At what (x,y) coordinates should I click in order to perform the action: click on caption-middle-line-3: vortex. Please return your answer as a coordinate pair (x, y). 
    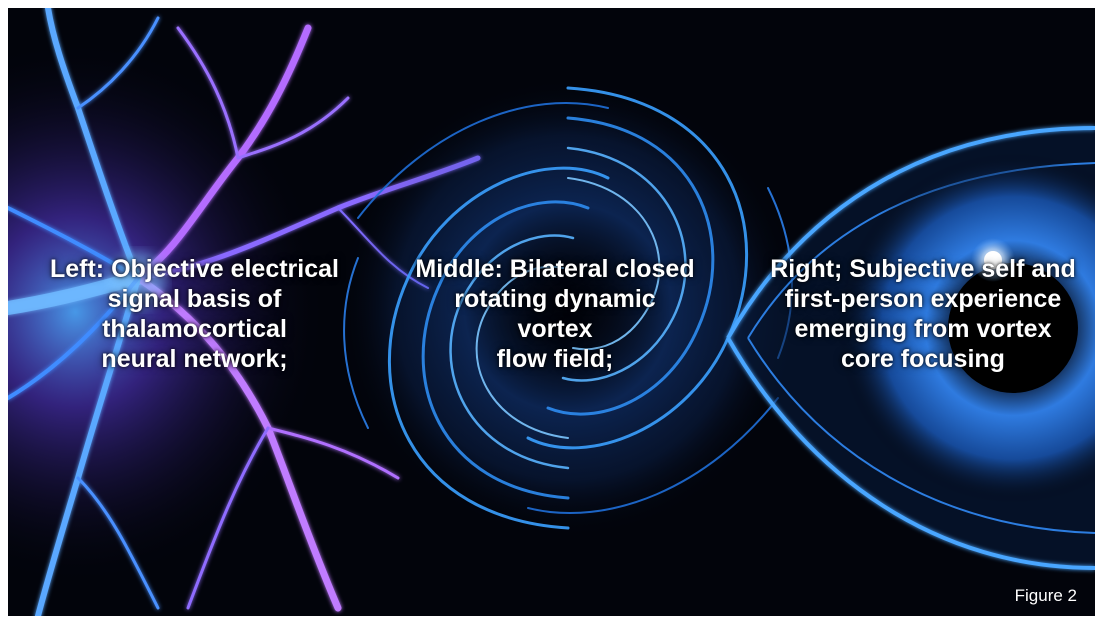
    Looking at the image, I should click on (555, 329).